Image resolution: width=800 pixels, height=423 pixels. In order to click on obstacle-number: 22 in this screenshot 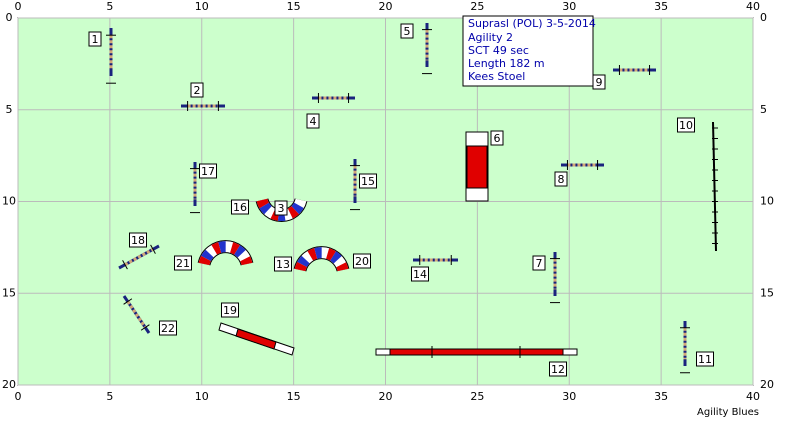, I will do `click(168, 328)`.